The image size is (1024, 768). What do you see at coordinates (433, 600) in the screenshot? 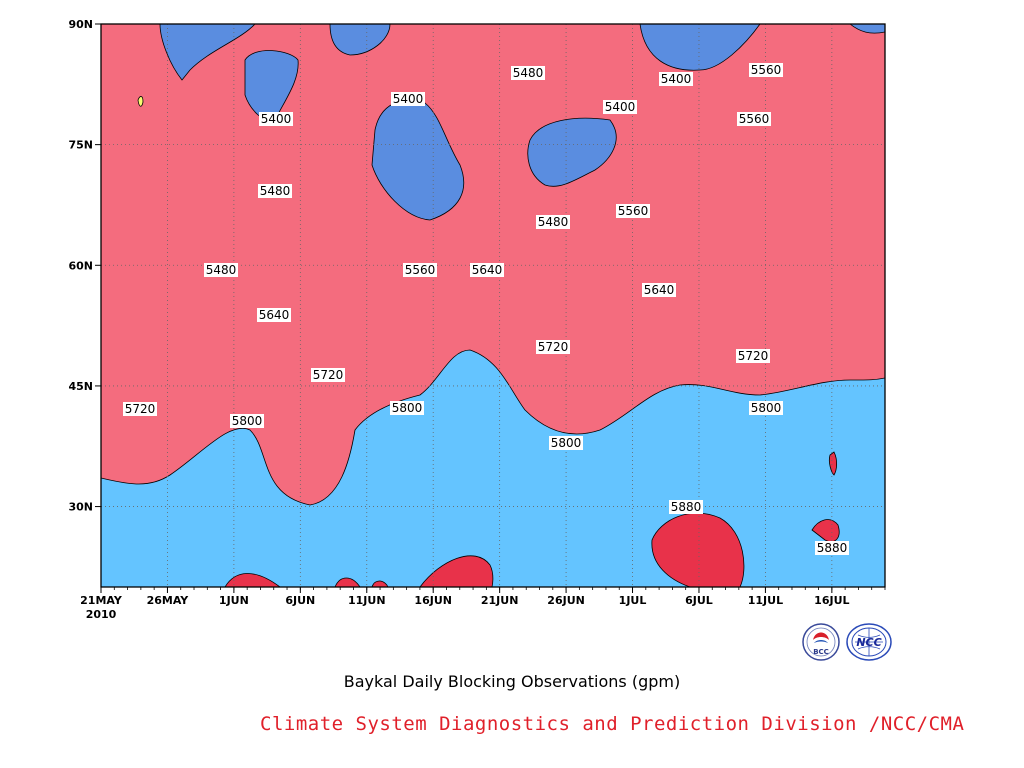
I see `x-tick-label: 16JUN` at bounding box center [433, 600].